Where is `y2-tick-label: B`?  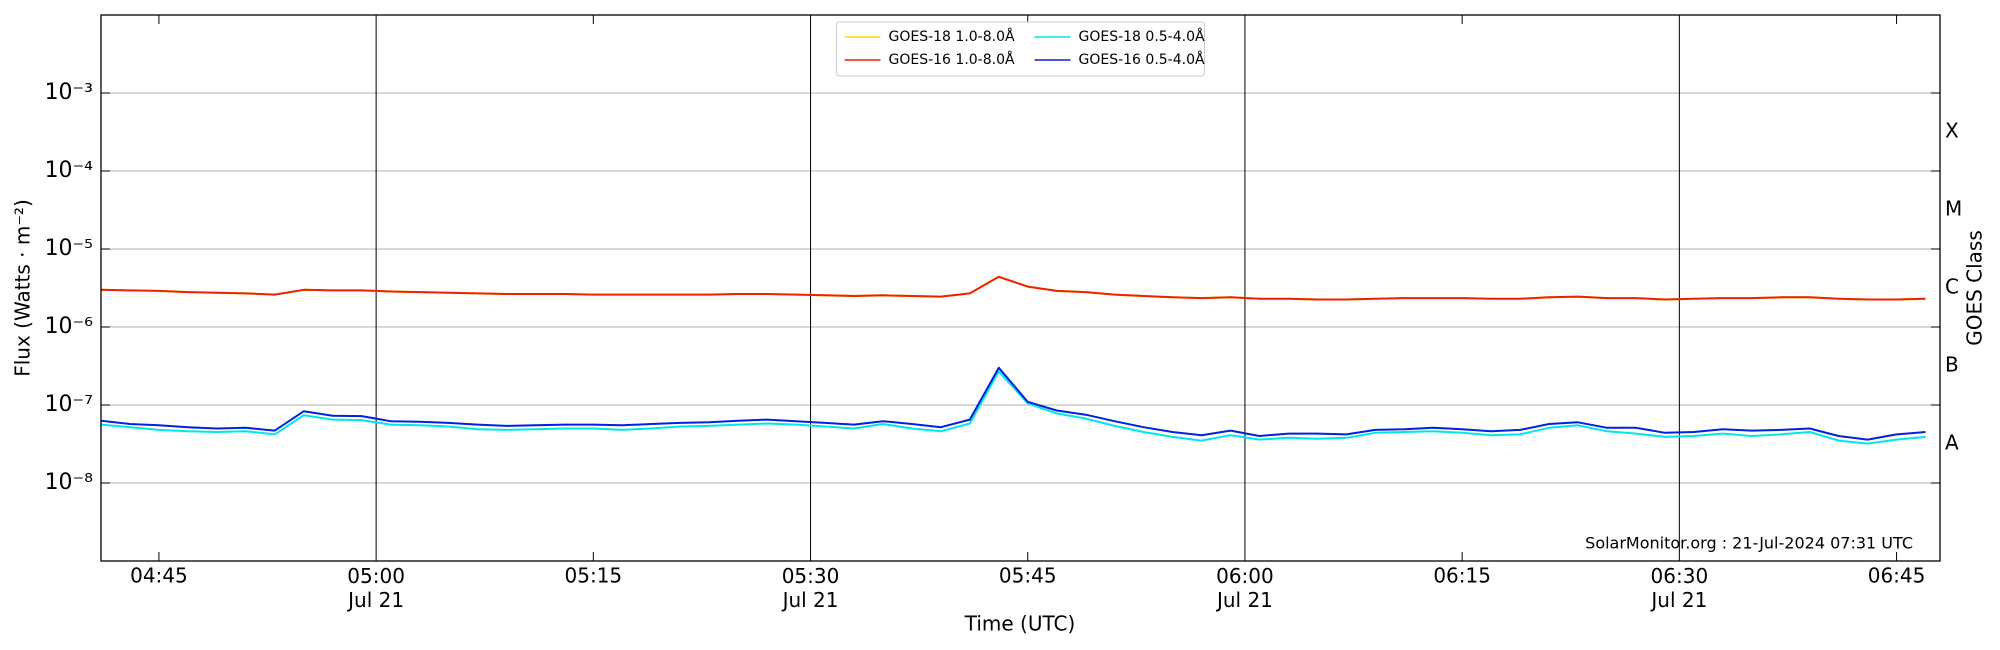 y2-tick-label: B is located at coordinates (1952, 365).